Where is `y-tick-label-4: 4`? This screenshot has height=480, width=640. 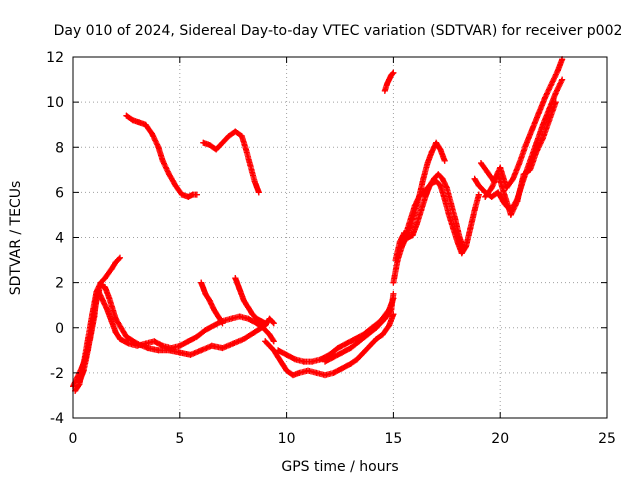 y-tick-label-4: 4 is located at coordinates (59, 239).